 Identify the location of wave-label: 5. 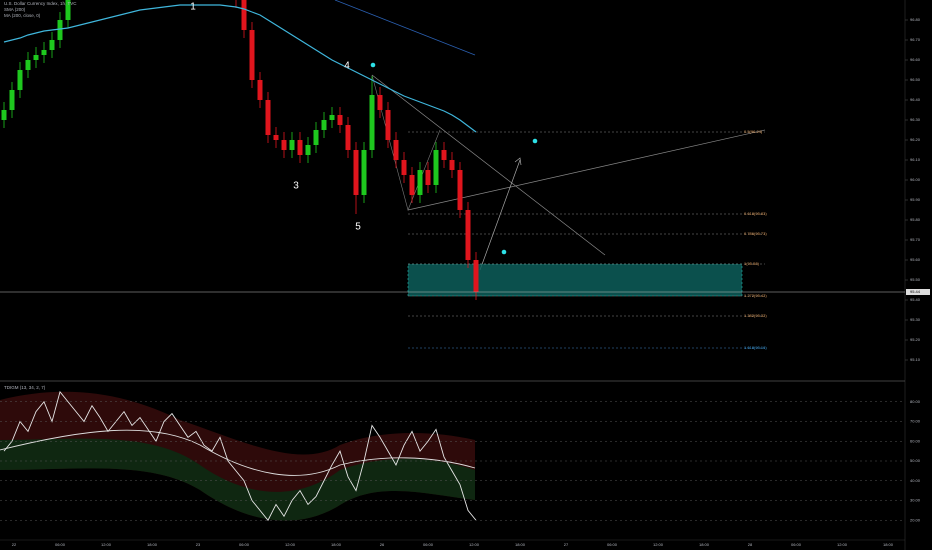
(358, 227).